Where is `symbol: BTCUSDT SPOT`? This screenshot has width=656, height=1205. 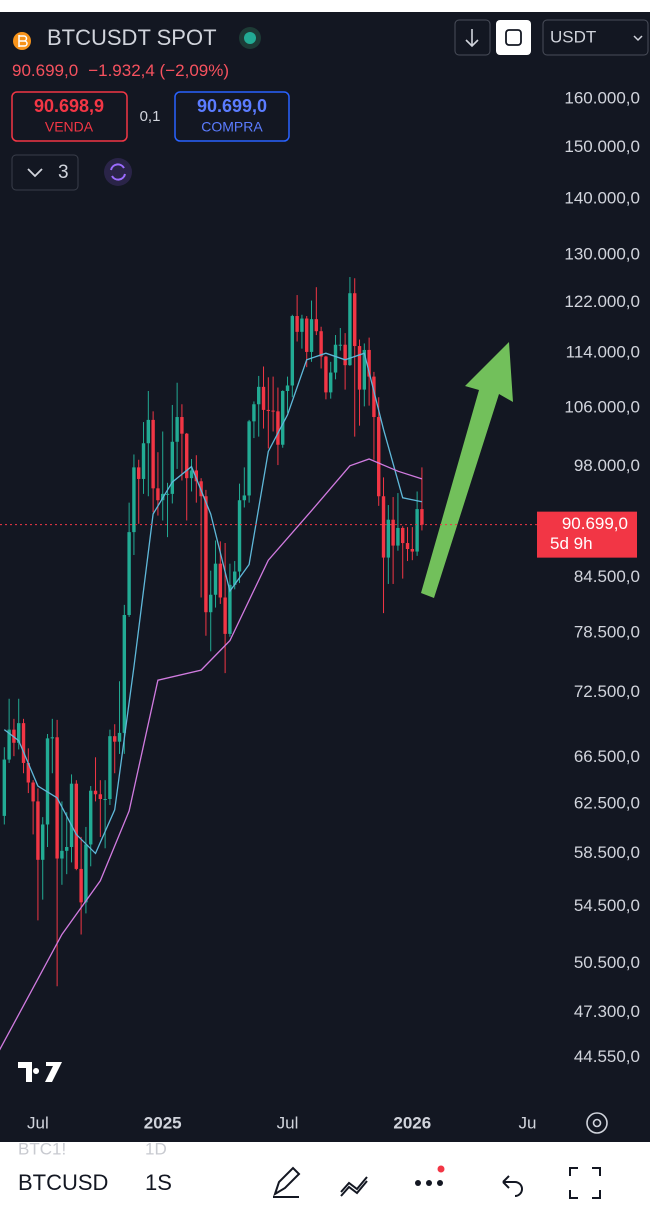 symbol: BTCUSDT SPOT is located at coordinates (132, 37).